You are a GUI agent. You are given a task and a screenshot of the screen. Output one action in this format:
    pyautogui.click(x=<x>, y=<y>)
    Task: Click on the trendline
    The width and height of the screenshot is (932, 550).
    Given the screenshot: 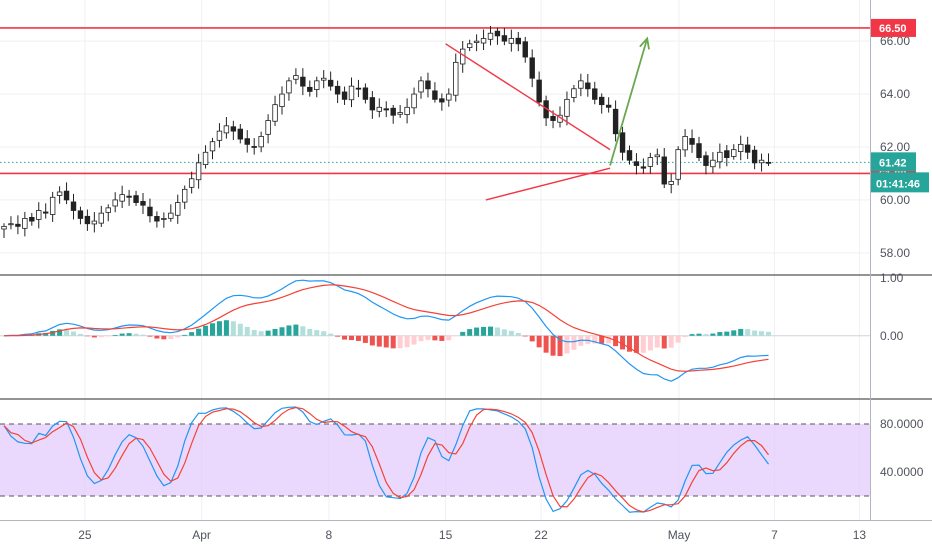 What is the action you would take?
    pyautogui.click(x=528, y=97)
    